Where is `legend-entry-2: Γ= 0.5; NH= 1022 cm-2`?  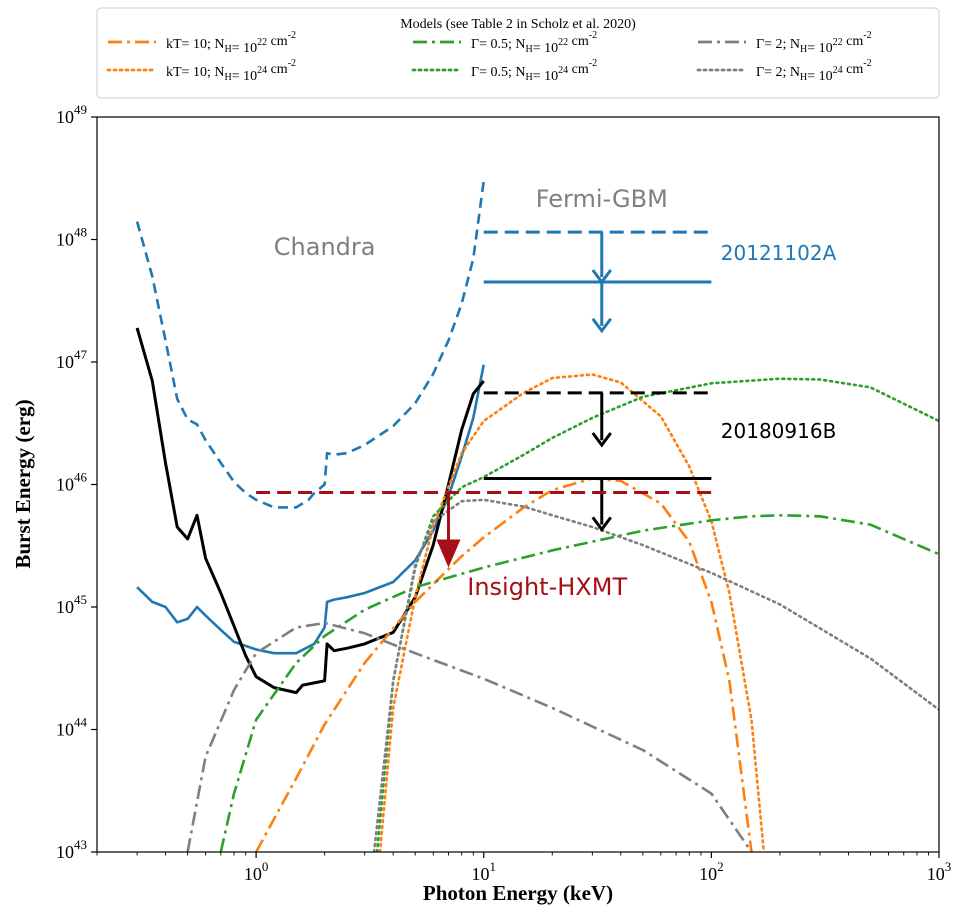
legend-entry-2: Γ= 0.5; NH= 1022 cm-2 is located at coordinates (505, 43).